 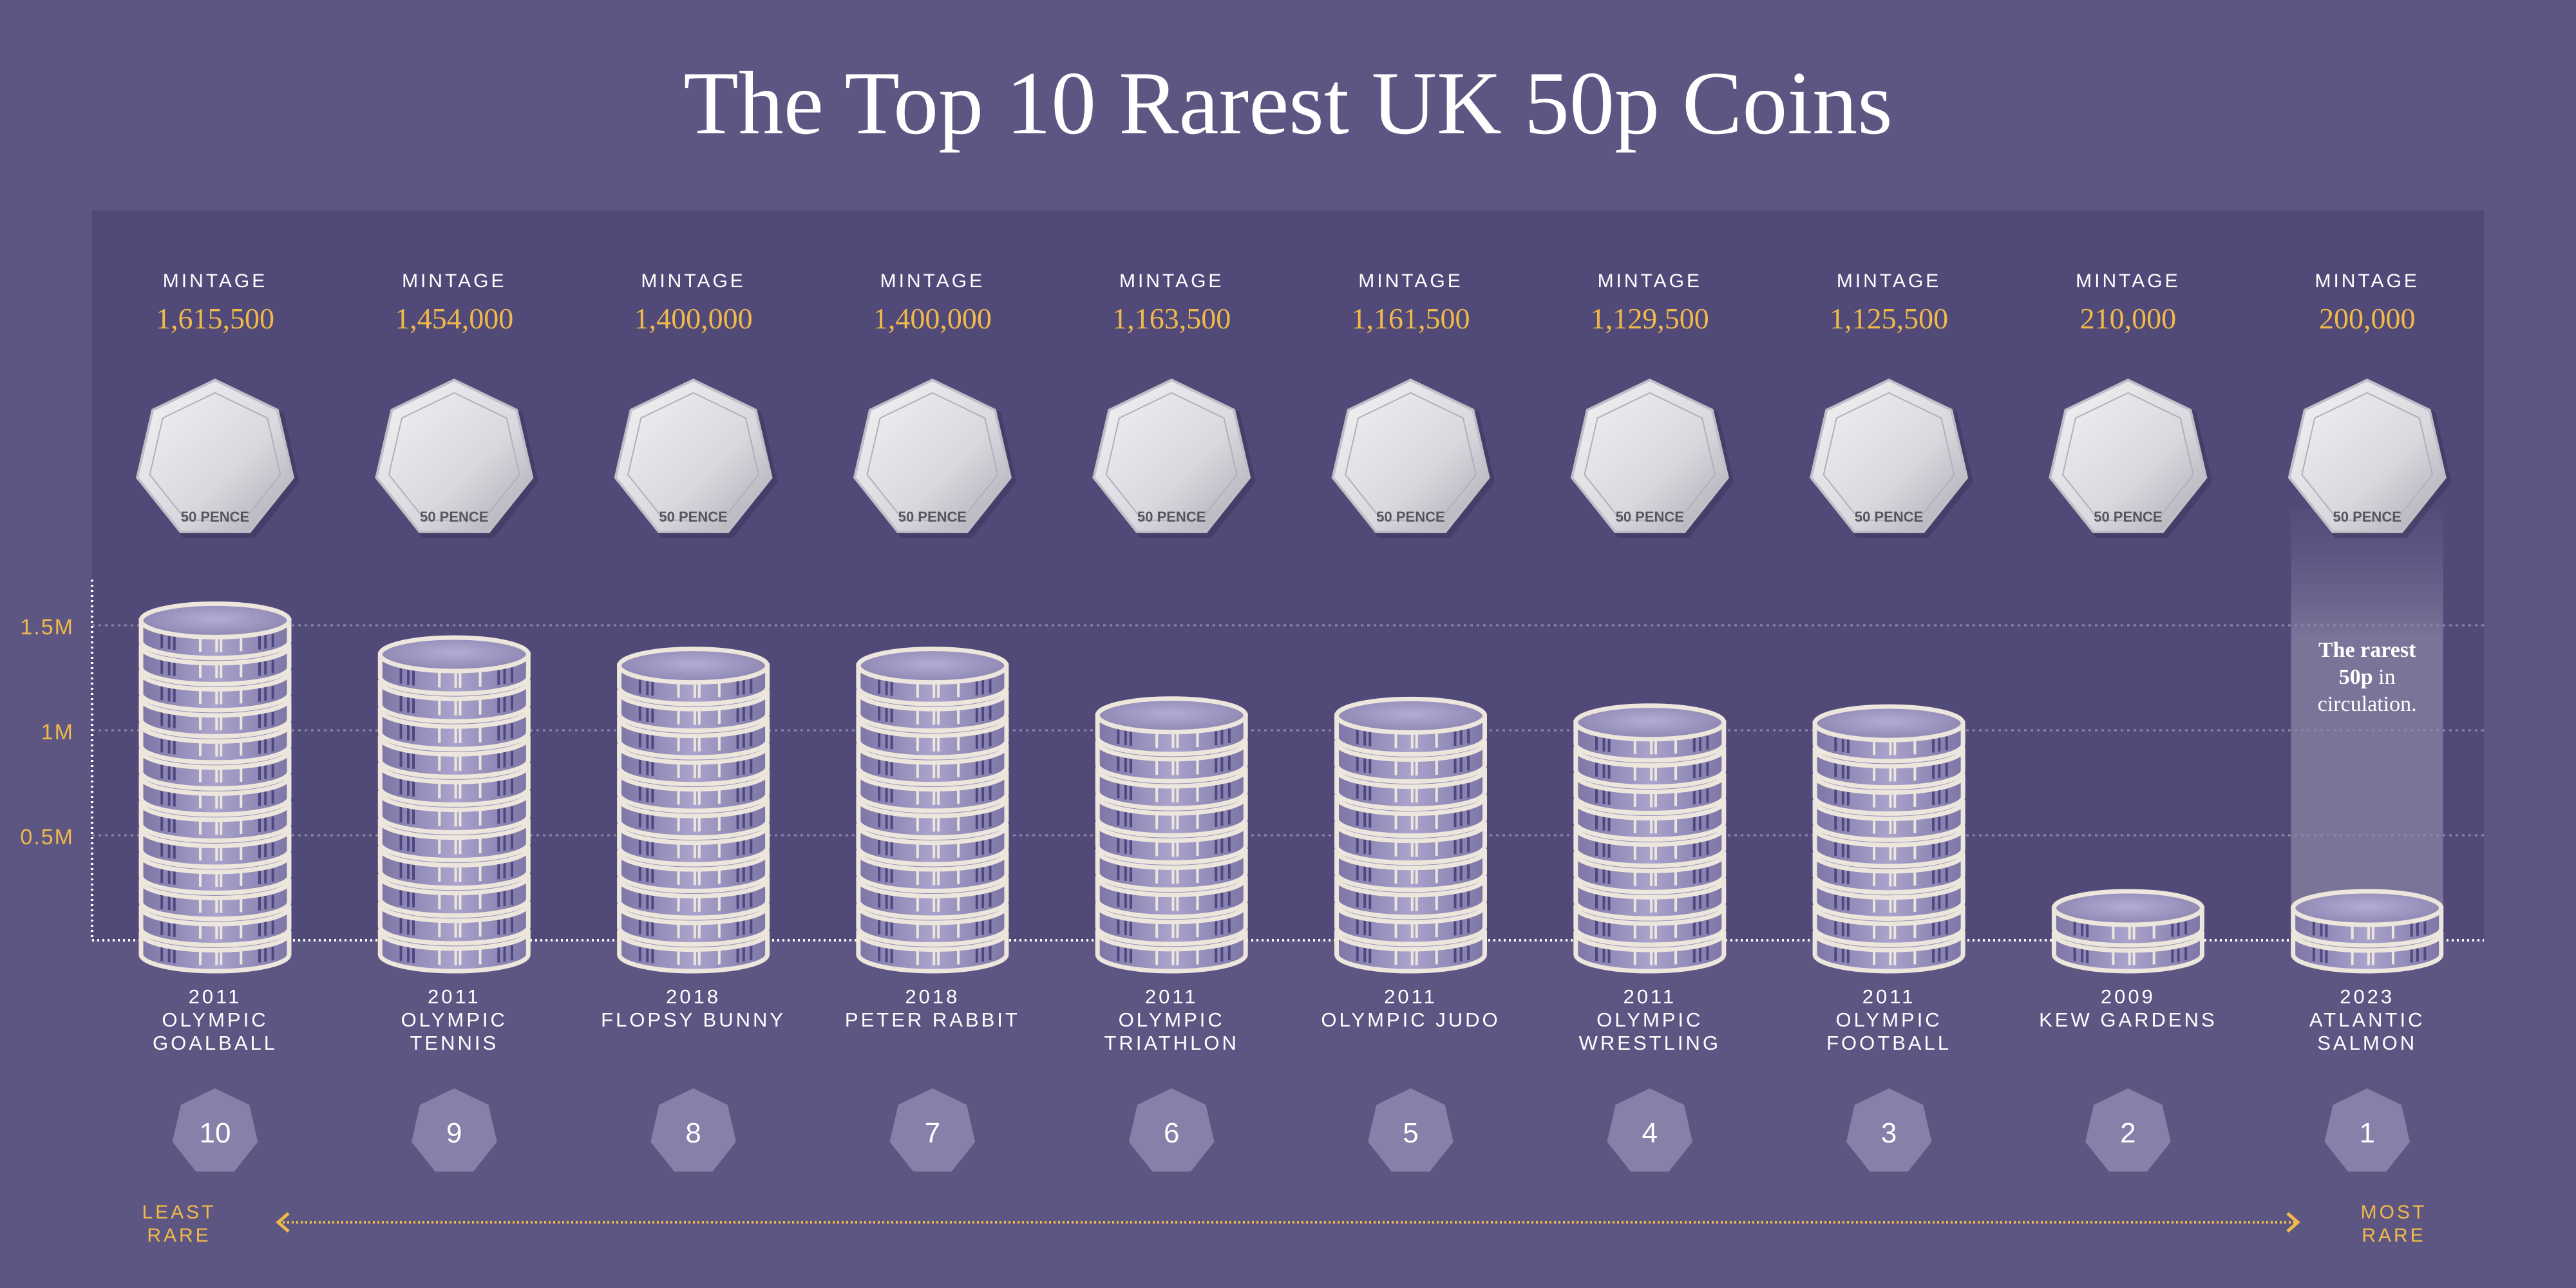 I want to click on rank-number: 5, so click(x=1411, y=1133).